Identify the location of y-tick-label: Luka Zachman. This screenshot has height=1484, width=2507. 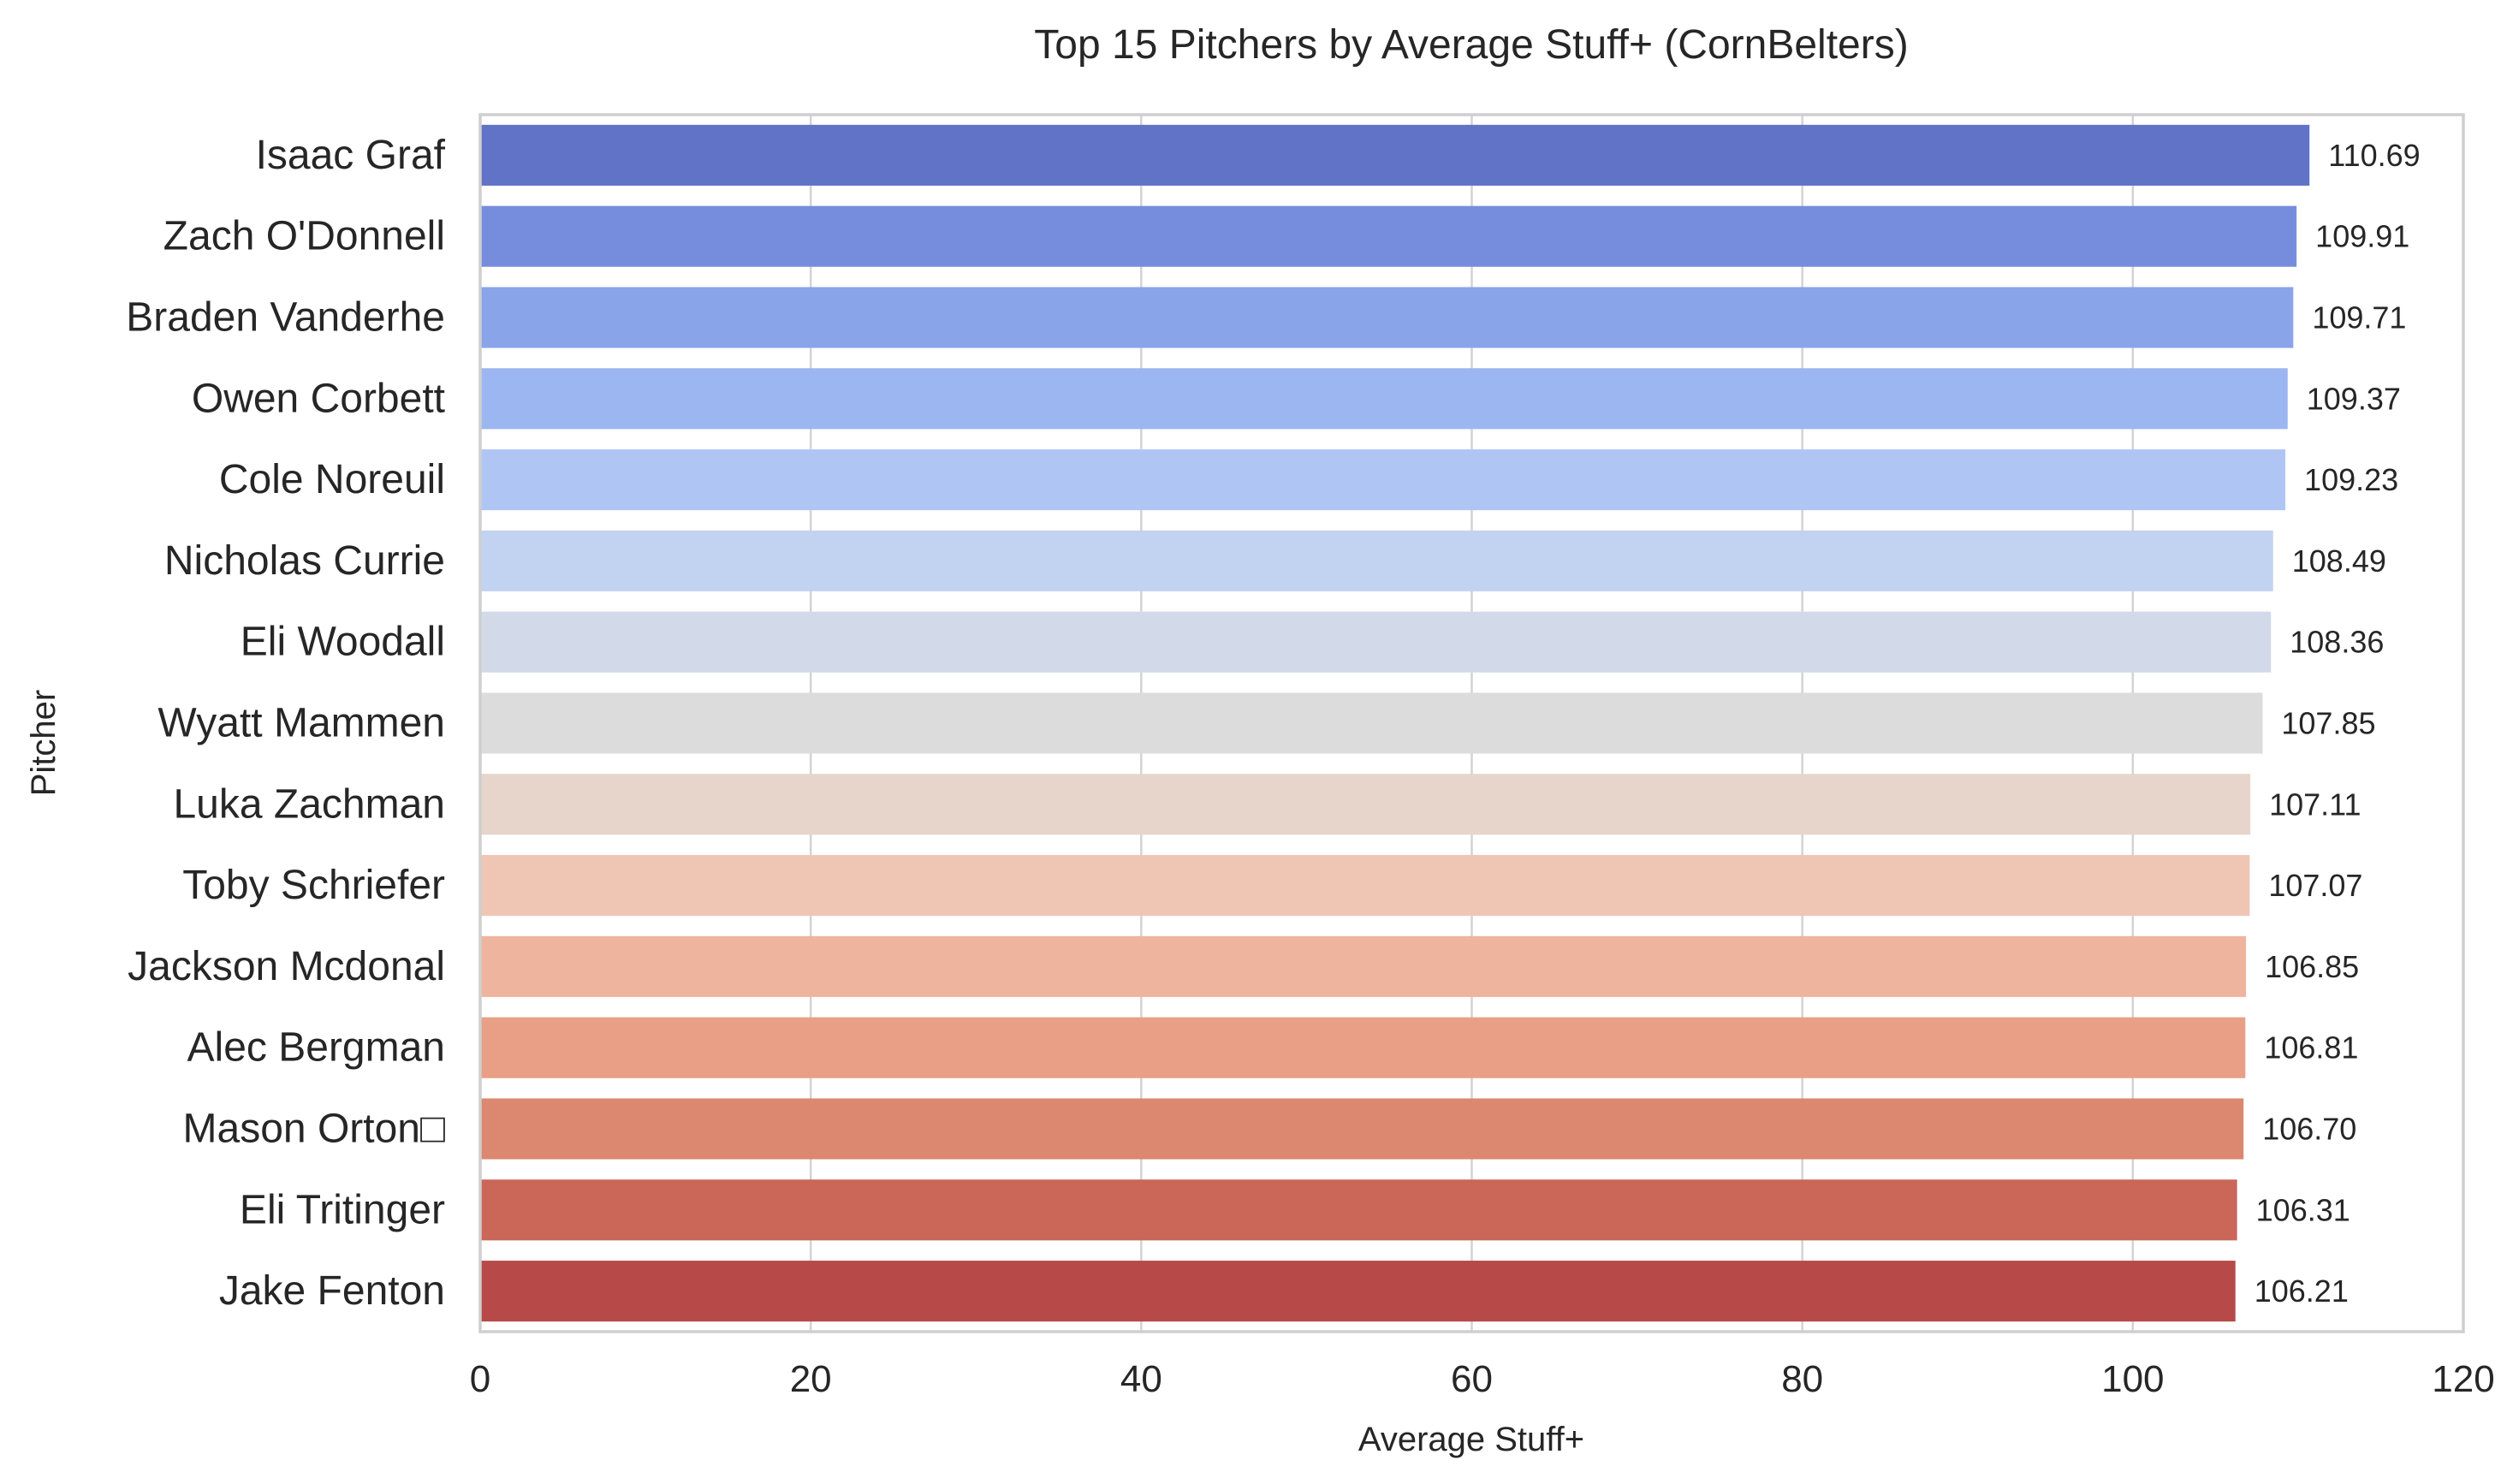
(309, 804).